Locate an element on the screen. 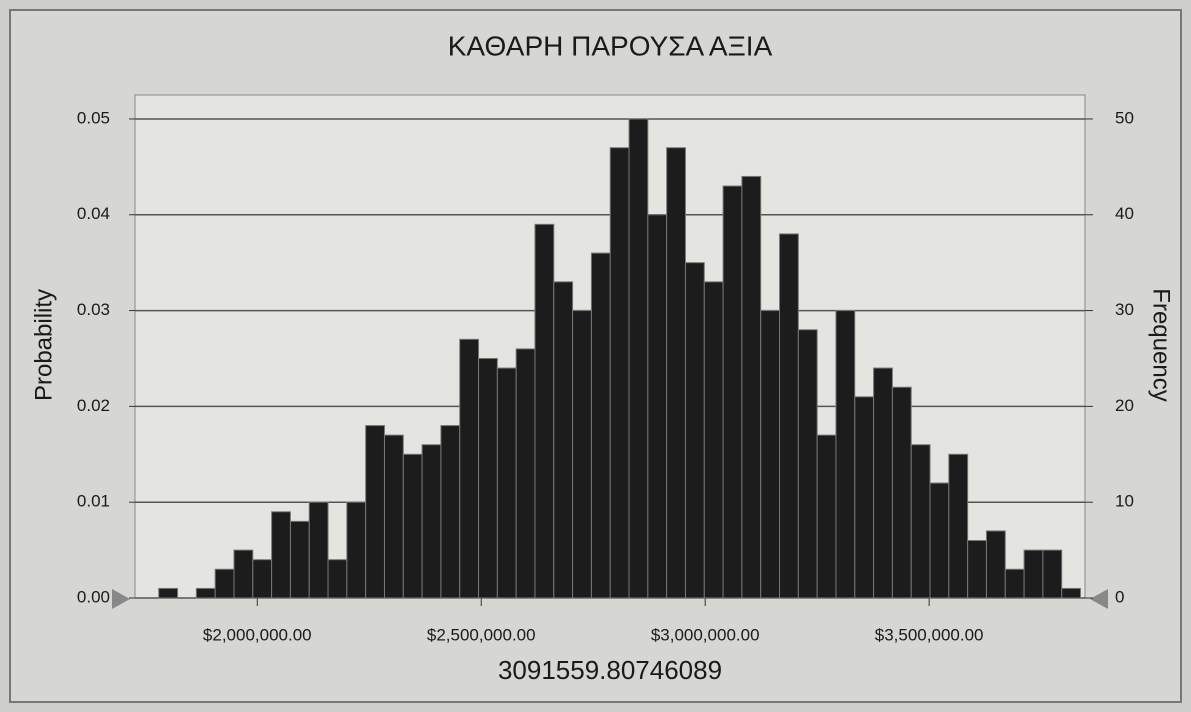 This screenshot has height=712, width=1191. chart-title: ΚΑΘΑΡΗ ΠΑΡΟΥΣΑ ΑΞΙΑ is located at coordinates (610, 45).